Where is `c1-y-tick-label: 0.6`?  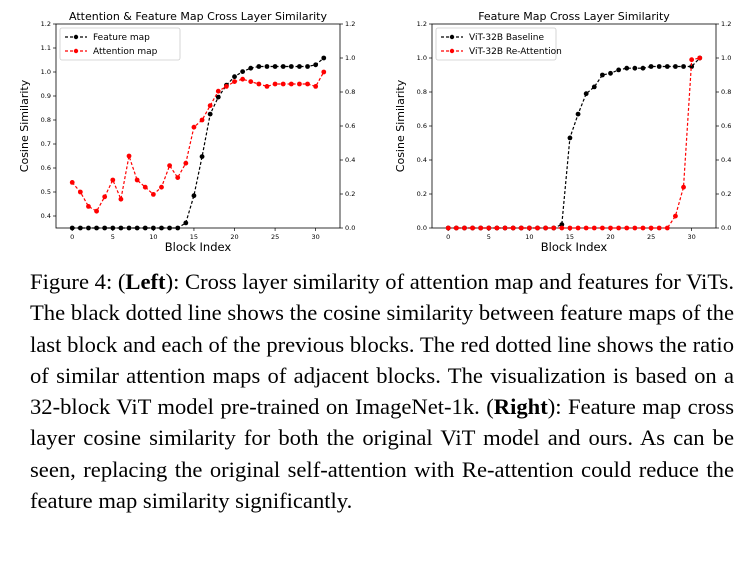
c1-y-tick-label: 0.6 is located at coordinates (422, 126).